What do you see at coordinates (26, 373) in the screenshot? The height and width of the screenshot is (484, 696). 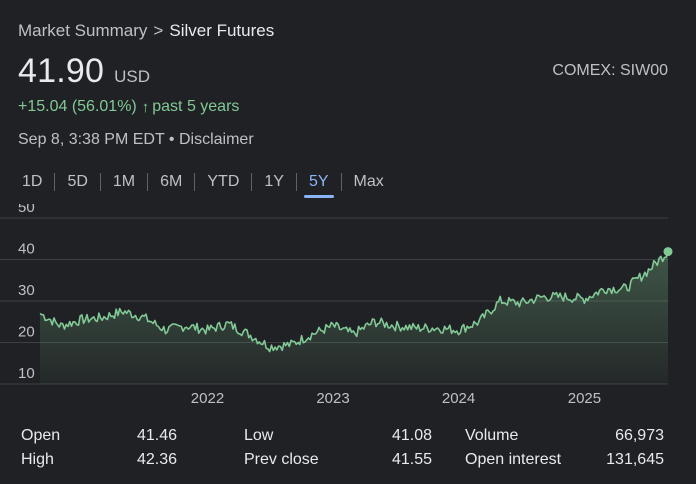 I see `y-tick-label: 10` at bounding box center [26, 373].